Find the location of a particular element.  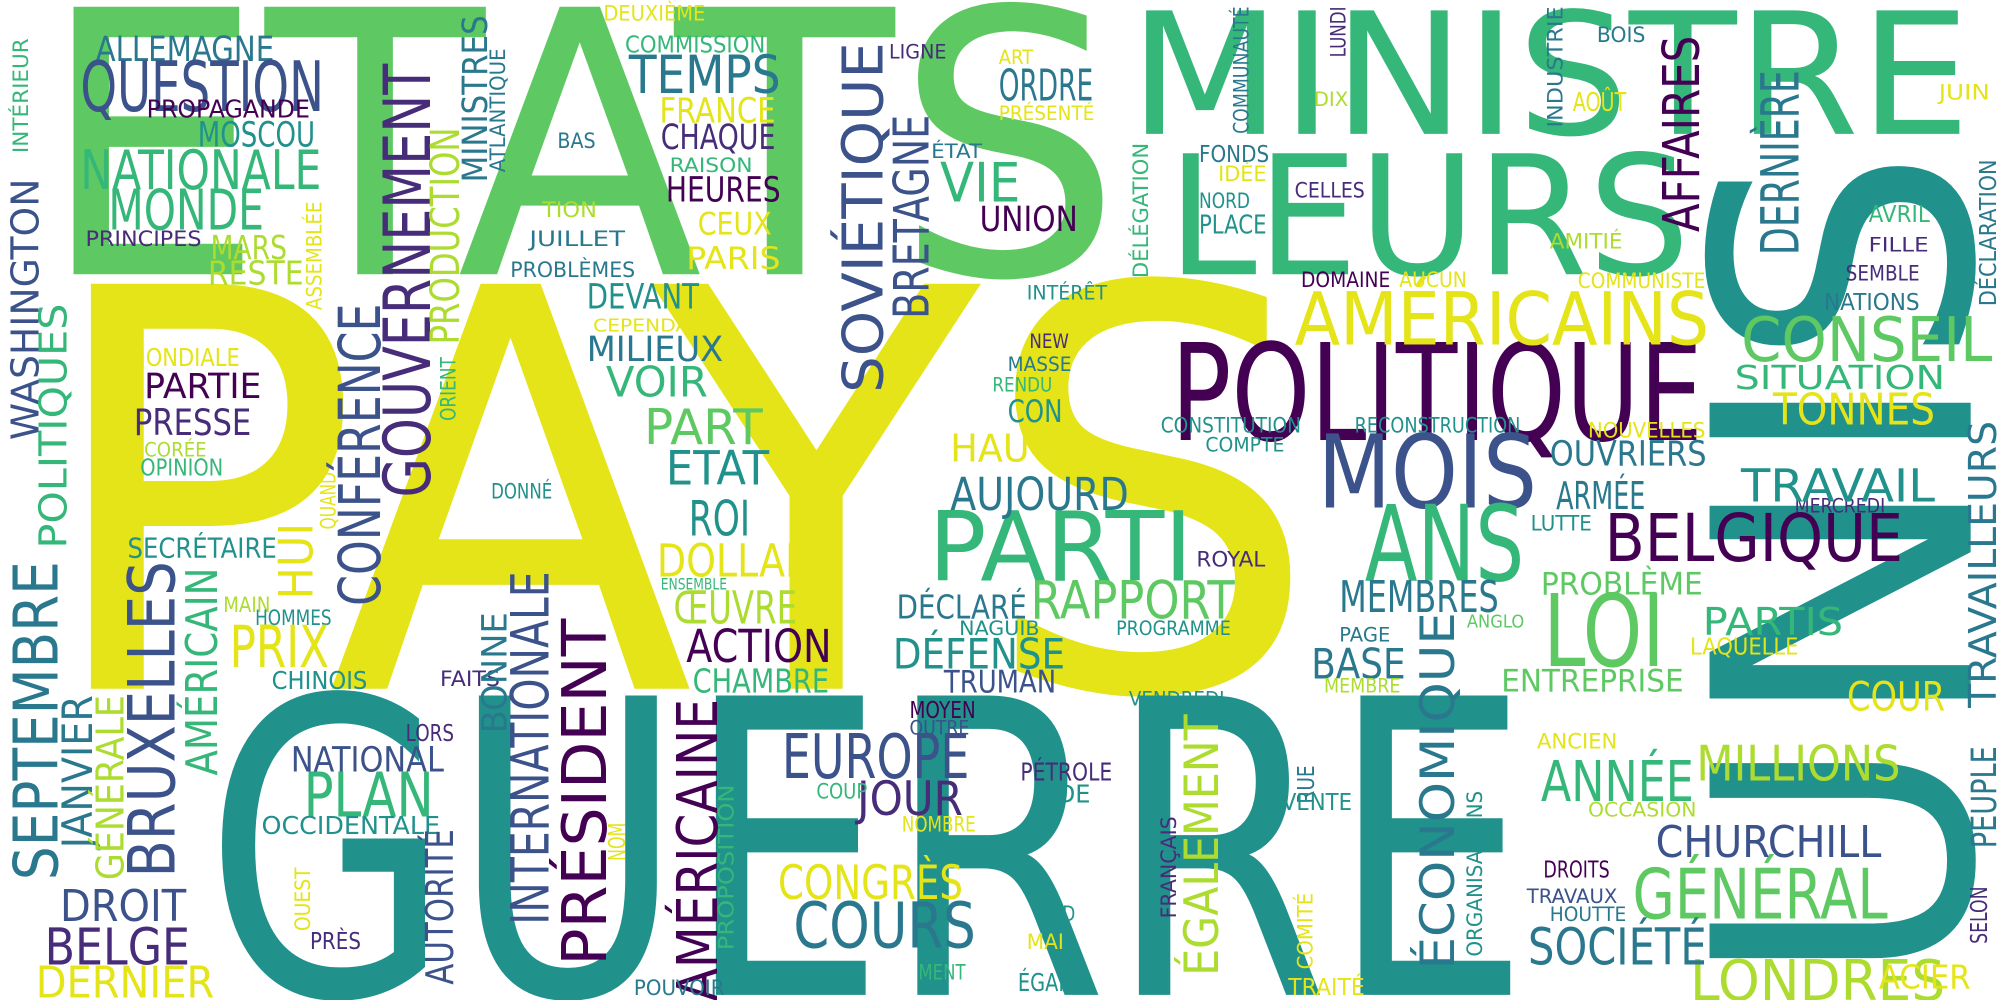

word: MOSCOU is located at coordinates (256, 136).